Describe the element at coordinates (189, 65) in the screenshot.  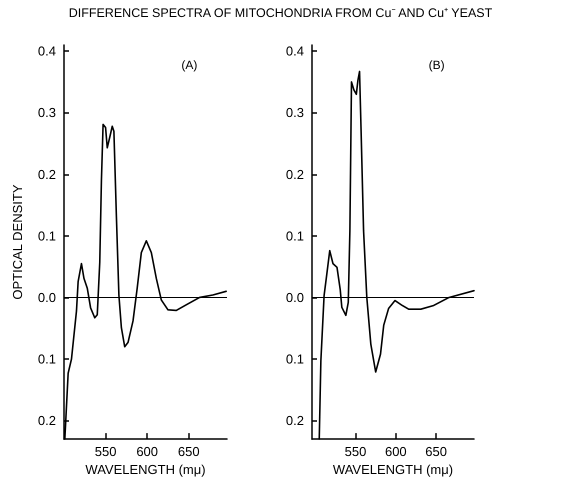
I see `annotation: (A)` at that location.